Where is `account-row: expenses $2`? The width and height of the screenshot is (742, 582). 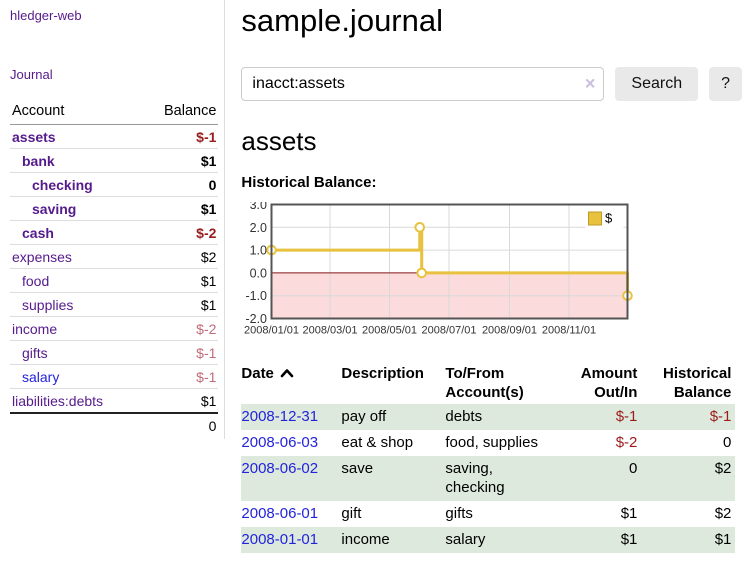
account-row: expenses $2 is located at coordinates (114, 256).